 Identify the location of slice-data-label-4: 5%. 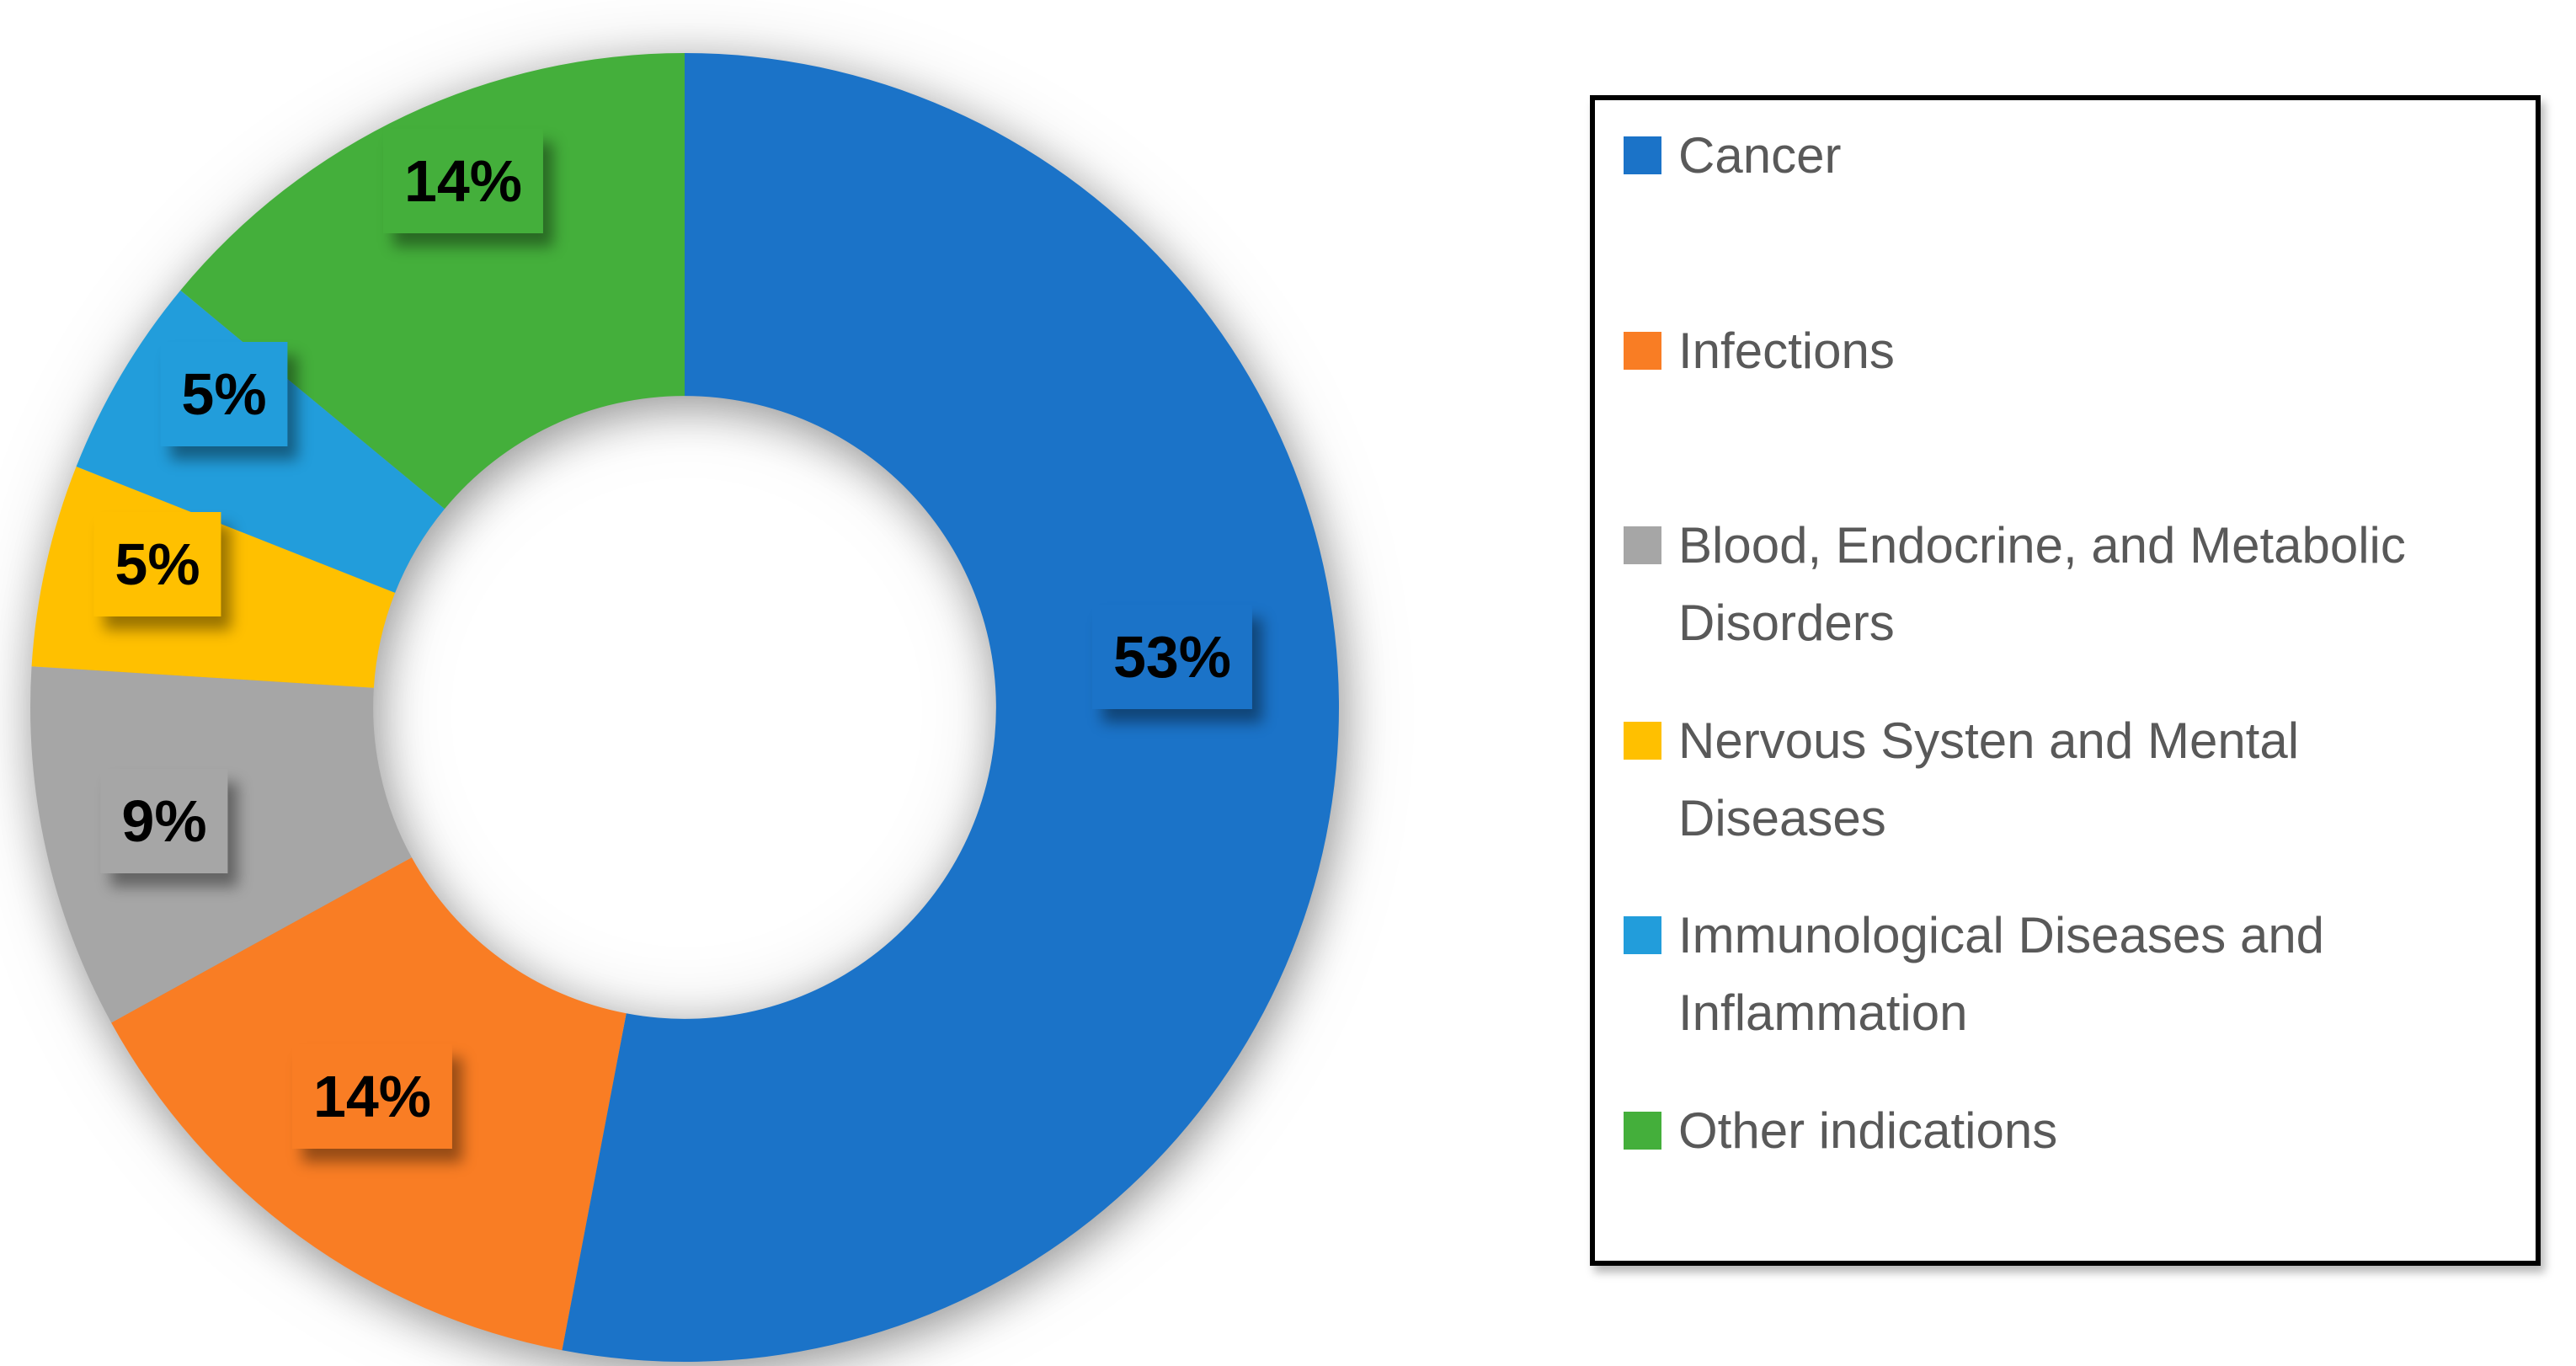
(224, 394).